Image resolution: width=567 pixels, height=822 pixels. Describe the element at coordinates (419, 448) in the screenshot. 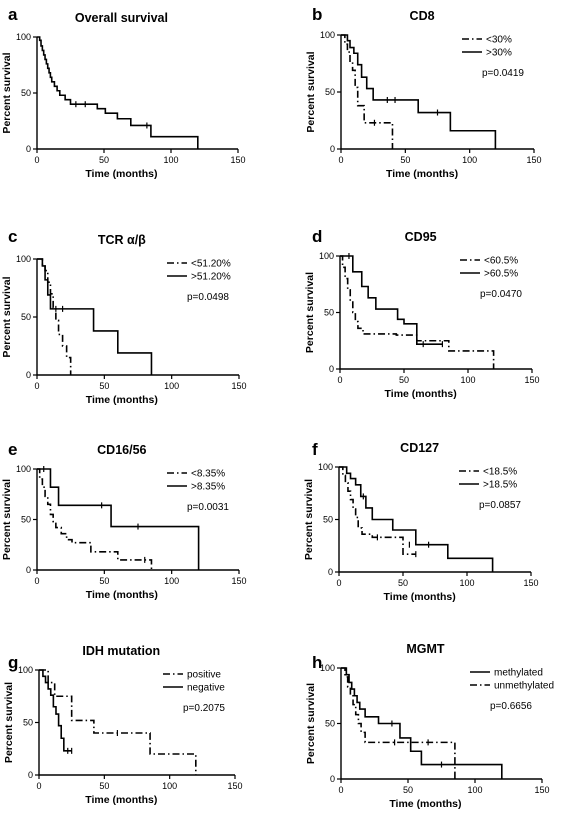

I see `chart-title: CD127` at that location.